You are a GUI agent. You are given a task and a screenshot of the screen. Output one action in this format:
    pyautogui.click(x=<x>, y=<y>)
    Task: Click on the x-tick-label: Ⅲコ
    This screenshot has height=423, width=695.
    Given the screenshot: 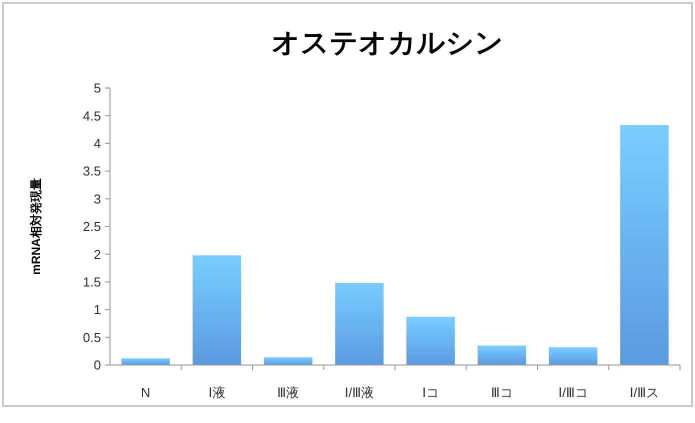 What is the action you would take?
    pyautogui.click(x=501, y=392)
    